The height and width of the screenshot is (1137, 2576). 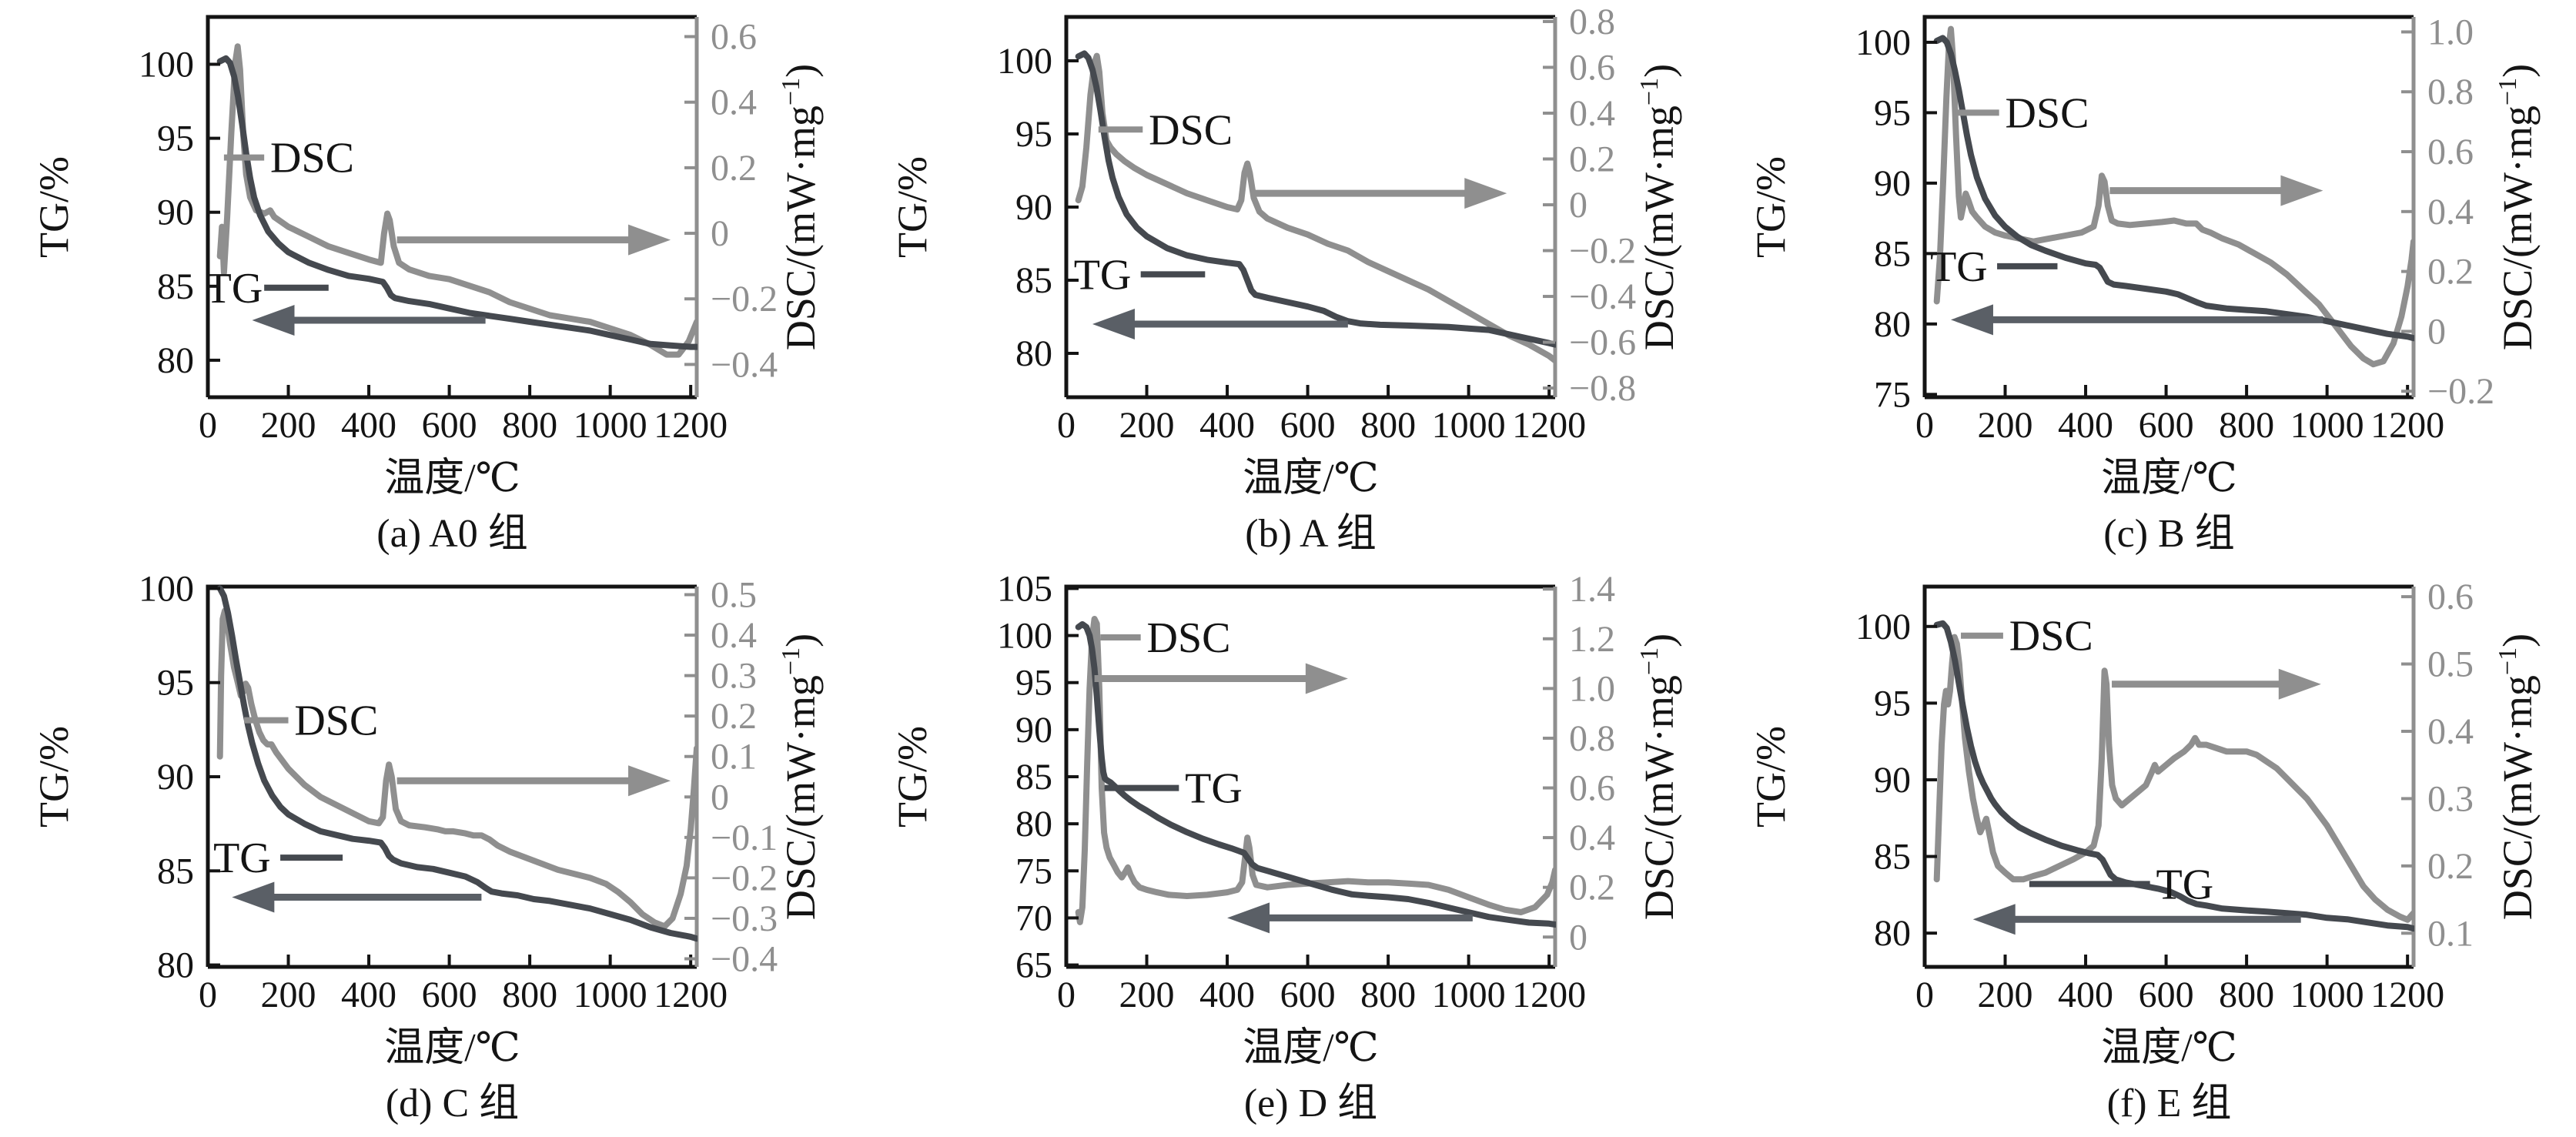 I want to click on tg-tick-label: 105, so click(x=1025, y=589).